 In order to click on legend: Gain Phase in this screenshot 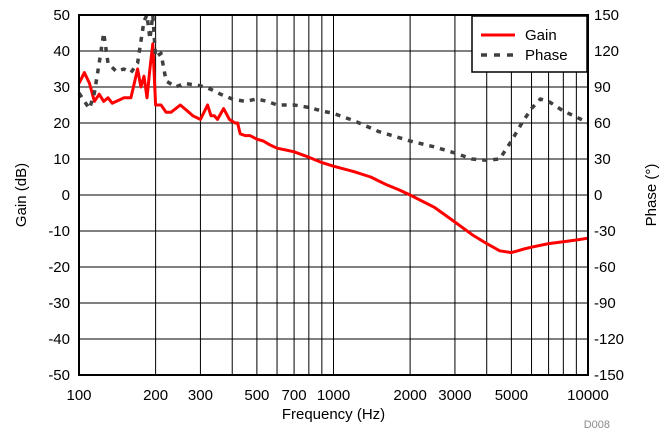, I will do `click(529, 44)`.